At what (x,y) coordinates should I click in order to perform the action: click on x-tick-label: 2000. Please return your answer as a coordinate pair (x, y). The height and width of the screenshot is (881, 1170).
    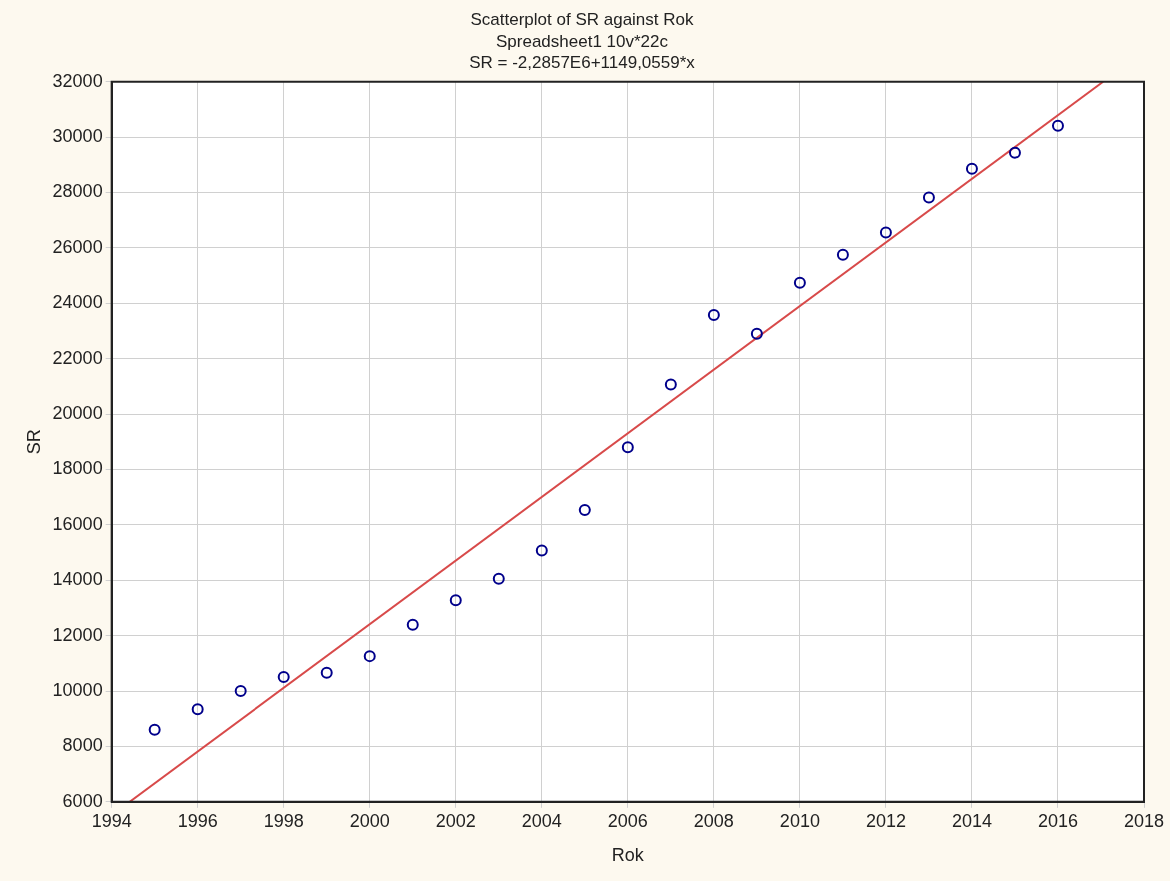
    Looking at the image, I should click on (369, 820).